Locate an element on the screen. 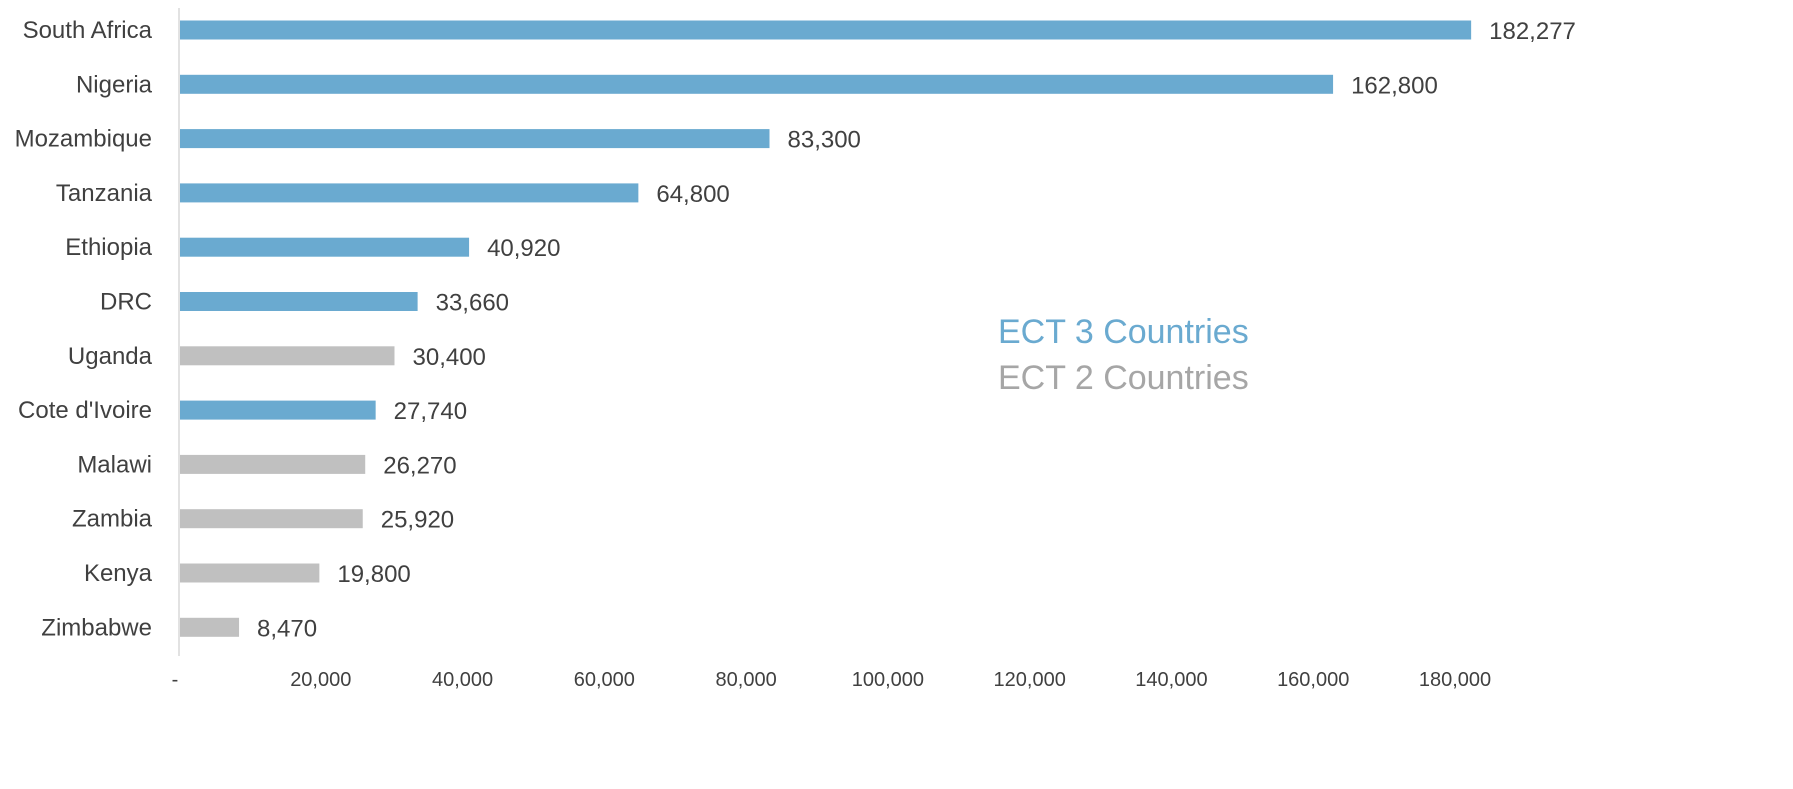 The image size is (1793, 789). category-label-south-africa: South Africa is located at coordinates (88, 30).